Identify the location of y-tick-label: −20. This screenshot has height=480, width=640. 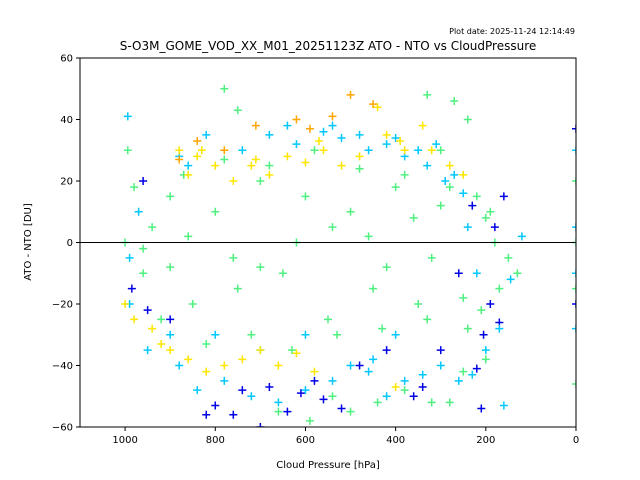
(62, 305).